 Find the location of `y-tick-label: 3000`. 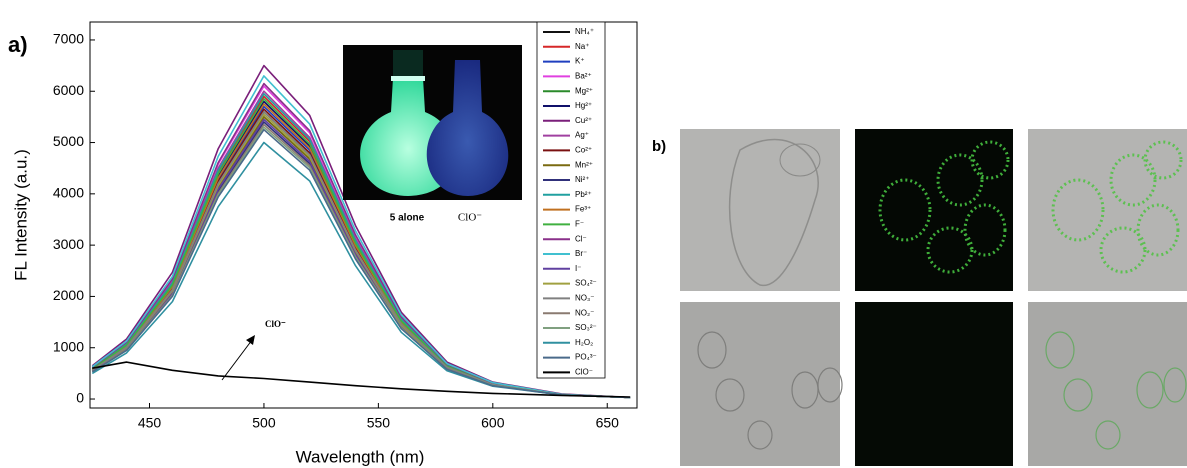

y-tick-label: 3000 is located at coordinates (68, 244).